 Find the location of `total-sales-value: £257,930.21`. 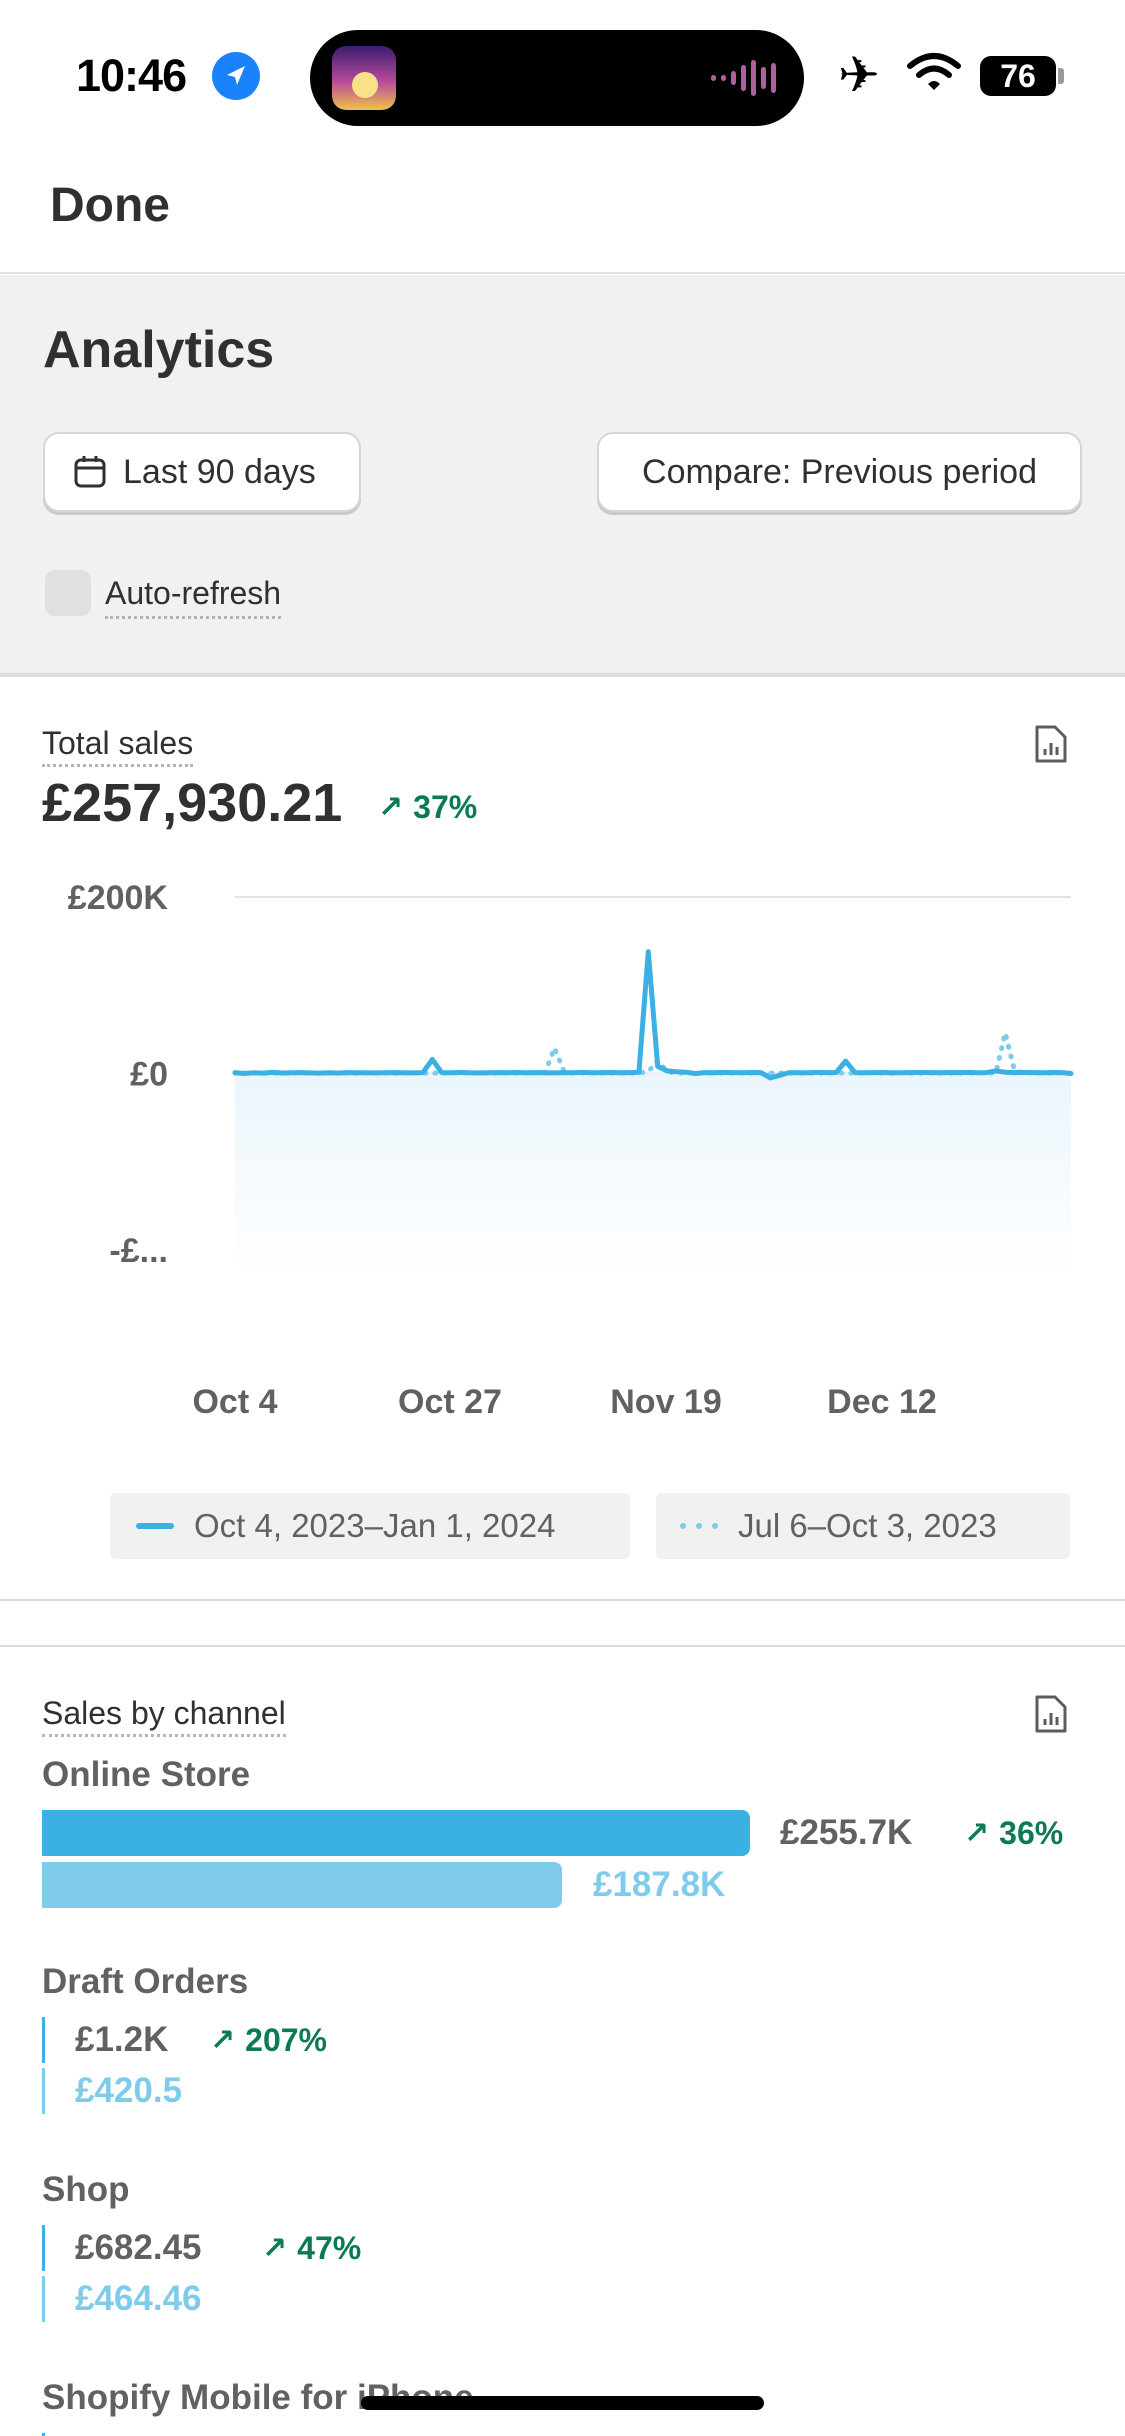

total-sales-value: £257,930.21 is located at coordinates (192, 803).